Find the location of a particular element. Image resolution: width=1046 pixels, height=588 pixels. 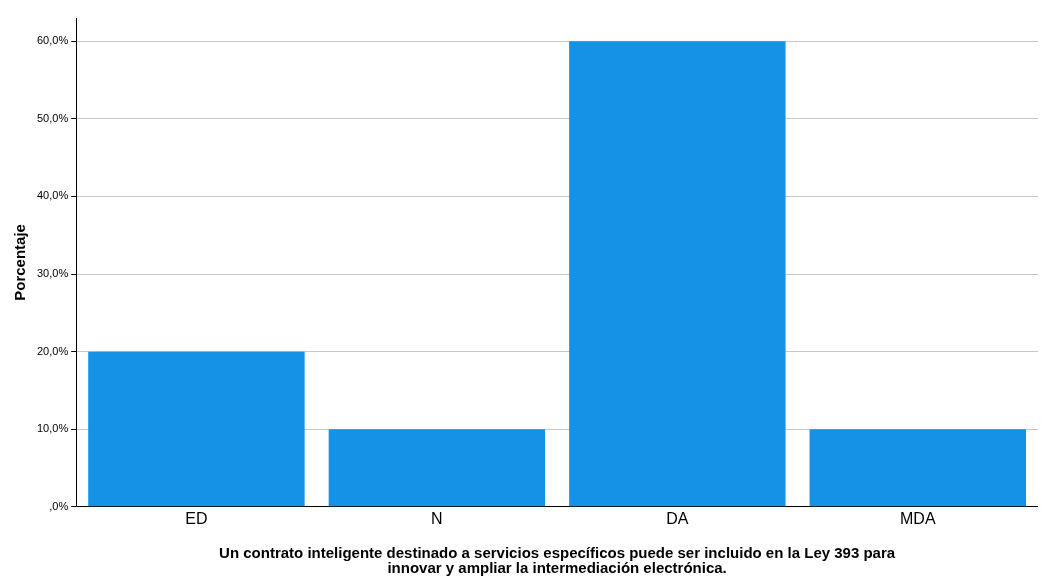

x-axis-title: Un contrato inteligente destinado a servicios específicos puede ser incluido en la Ley 393 para innovar y ampliar la intermediación electrónica. is located at coordinates (557, 559).